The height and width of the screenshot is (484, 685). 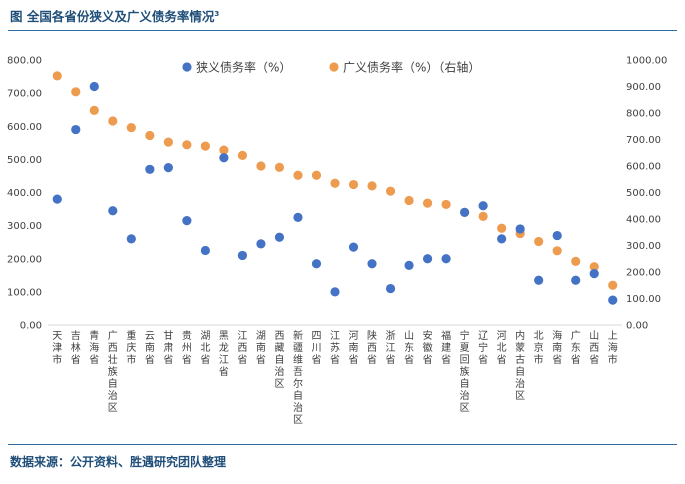 What do you see at coordinates (576, 348) in the screenshot?
I see `x-category-label: 广东省` at bounding box center [576, 348].